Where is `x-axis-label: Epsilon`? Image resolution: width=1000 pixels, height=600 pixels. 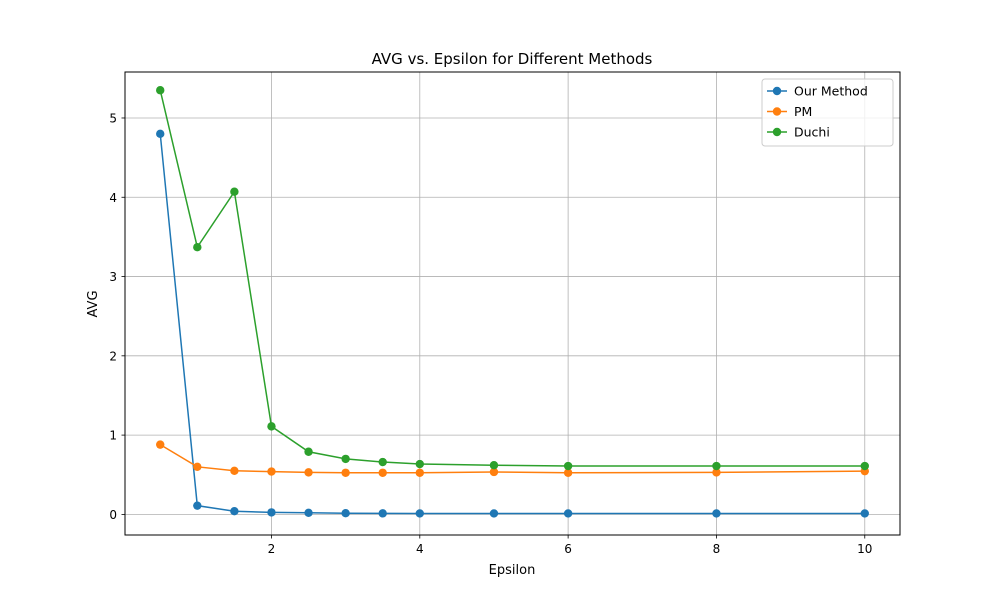 x-axis-label: Epsilon is located at coordinates (512, 570).